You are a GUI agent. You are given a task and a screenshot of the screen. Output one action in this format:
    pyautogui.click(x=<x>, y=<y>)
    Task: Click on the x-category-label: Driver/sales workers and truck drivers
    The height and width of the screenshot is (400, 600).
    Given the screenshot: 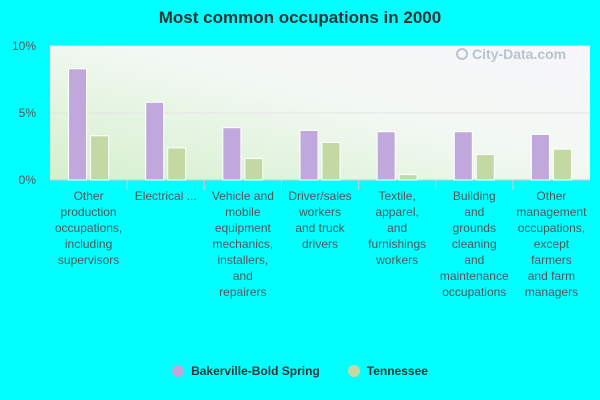 What is the action you would take?
    pyautogui.click(x=319, y=220)
    